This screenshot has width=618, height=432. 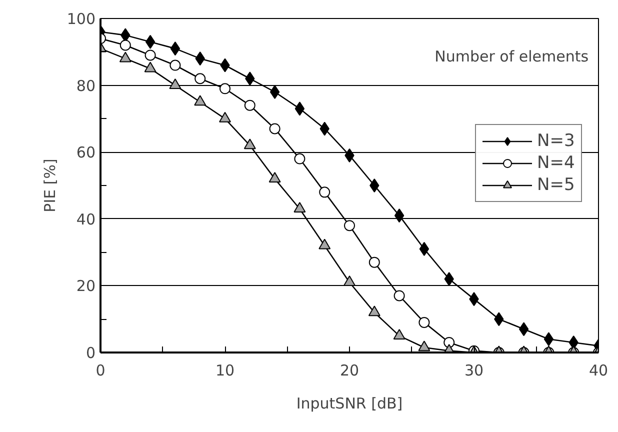 What do you see at coordinates (511, 56) in the screenshot?
I see `legend-title: Number of elements` at bounding box center [511, 56].